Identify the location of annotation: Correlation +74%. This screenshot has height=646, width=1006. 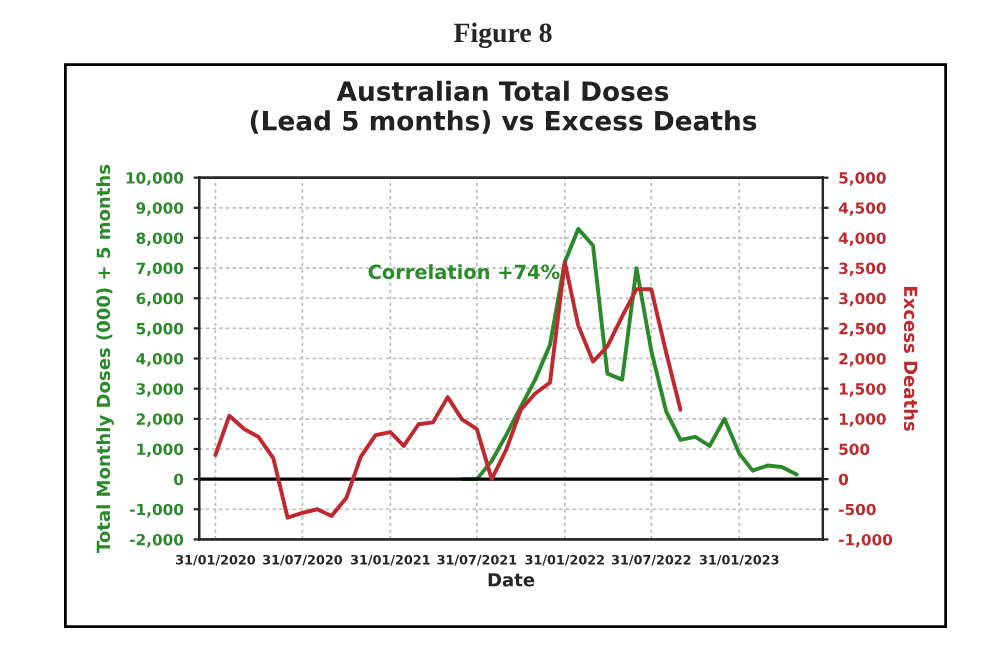
(464, 272).